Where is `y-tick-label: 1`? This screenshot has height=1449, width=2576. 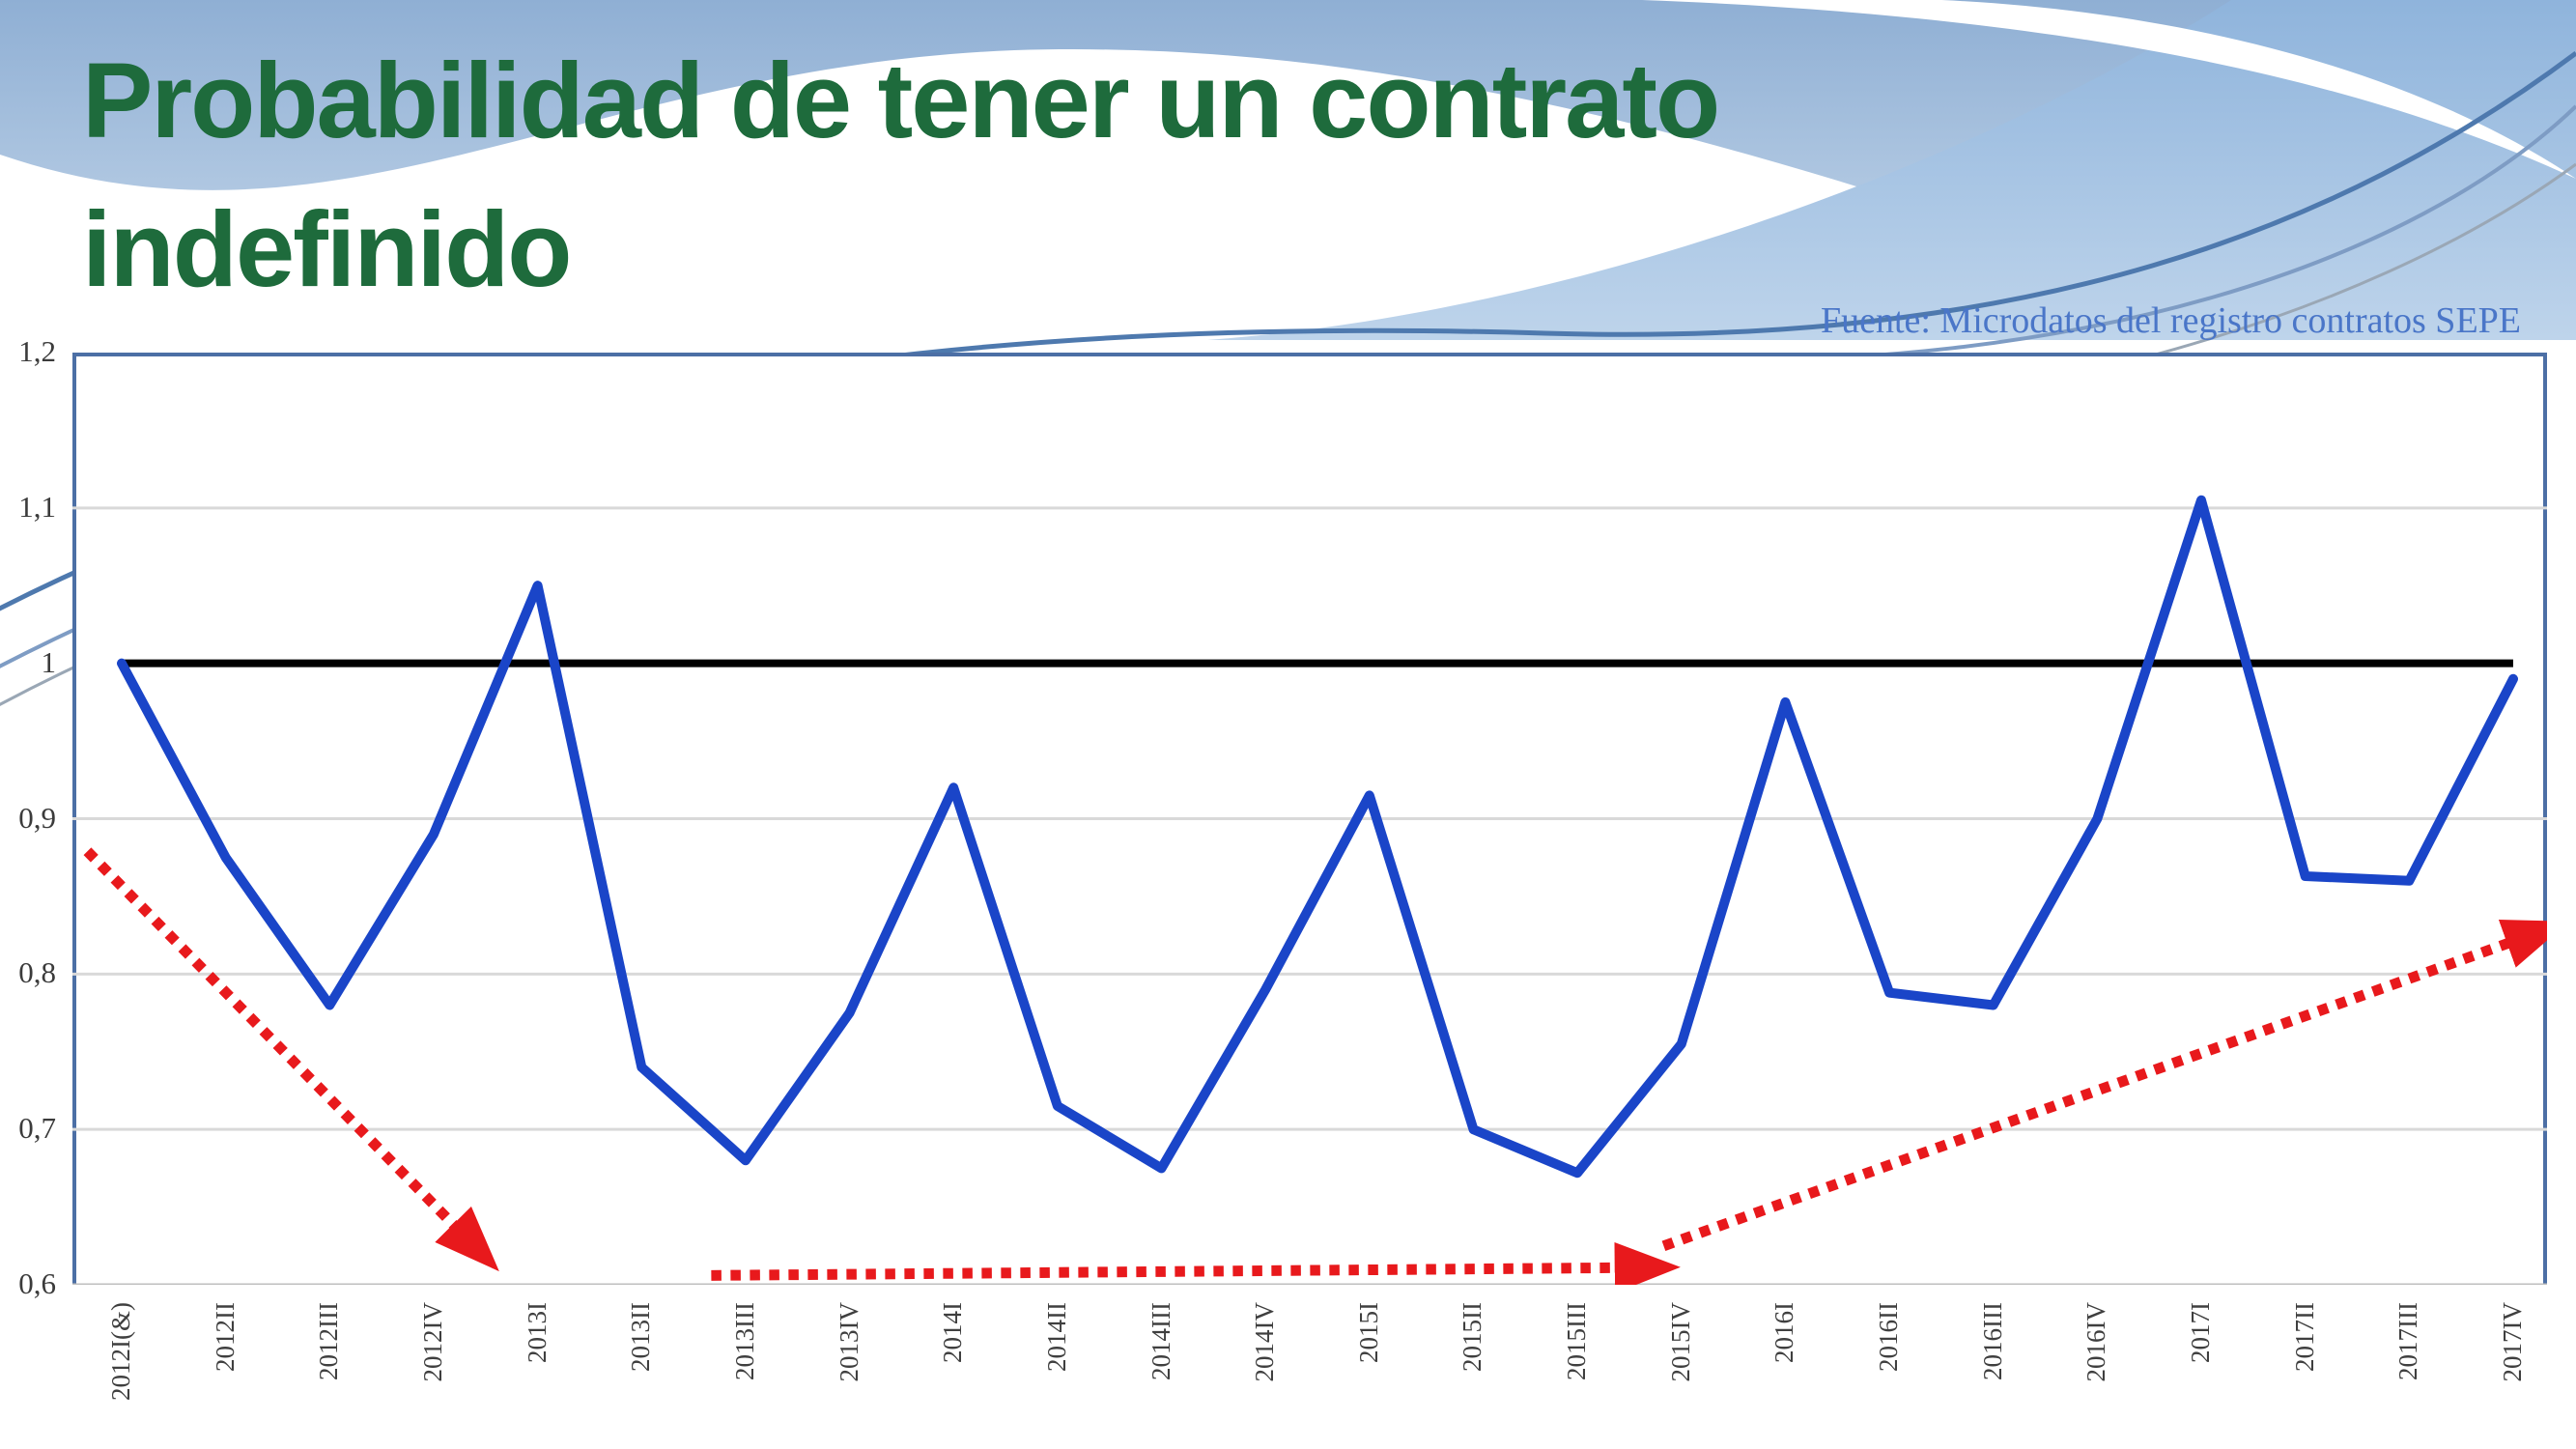
y-tick-label: 1 is located at coordinates (49, 661).